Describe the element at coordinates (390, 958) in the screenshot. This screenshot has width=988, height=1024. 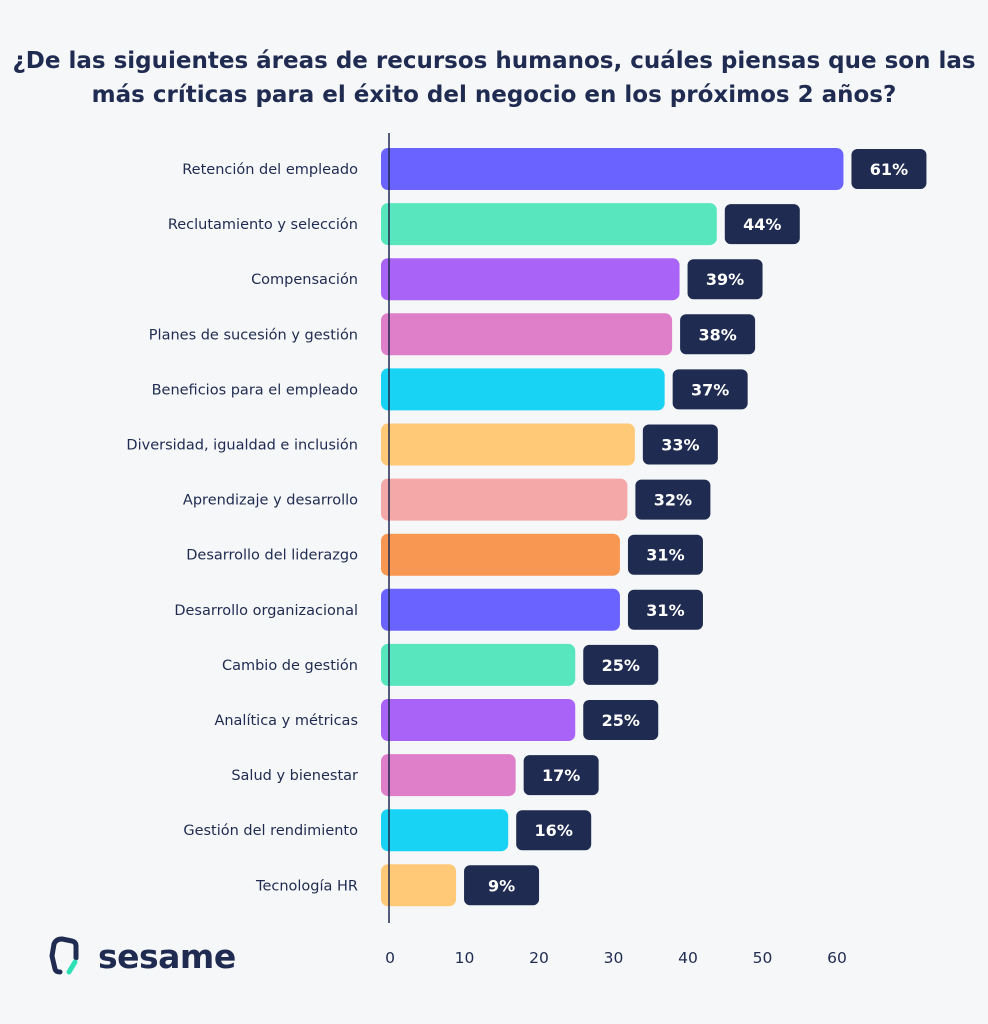
I see `x-tick-label: 0` at that location.